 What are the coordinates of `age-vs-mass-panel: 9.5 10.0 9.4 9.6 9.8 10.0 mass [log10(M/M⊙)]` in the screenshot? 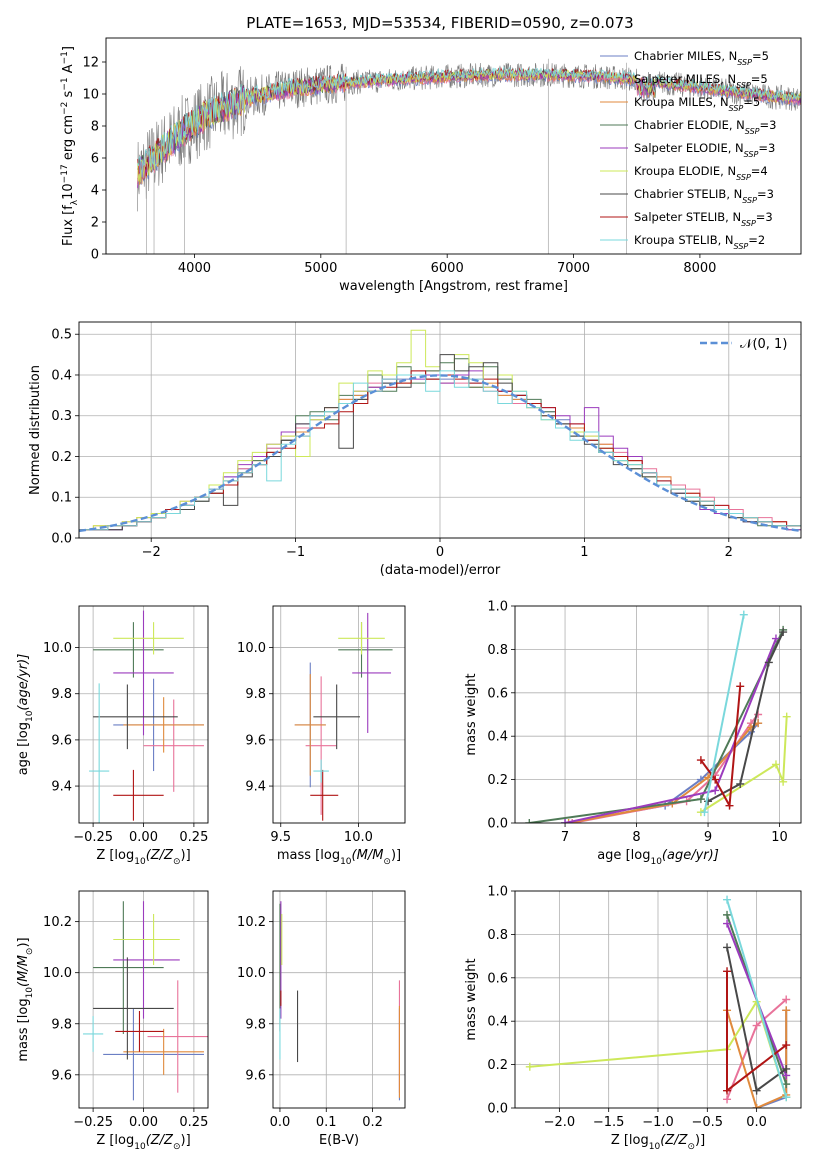 It's located at (321, 736).